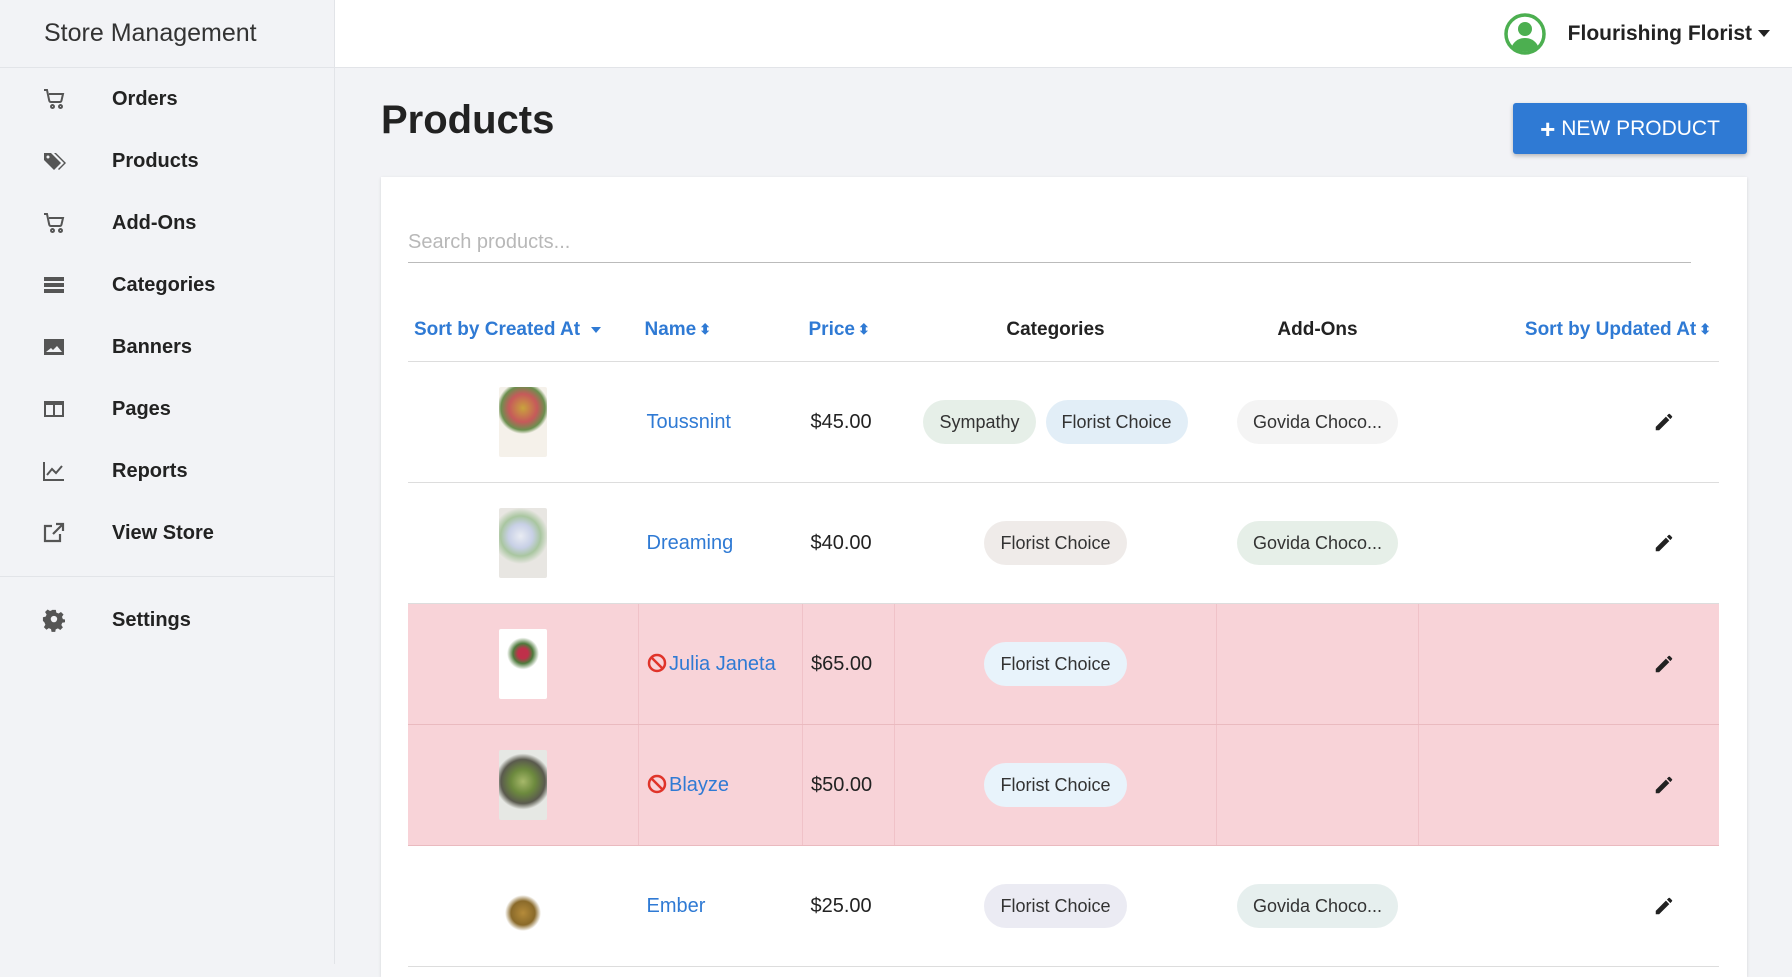 The height and width of the screenshot is (977, 1792). What do you see at coordinates (848, 785) in the screenshot?
I see `price-cell: $50.00` at bounding box center [848, 785].